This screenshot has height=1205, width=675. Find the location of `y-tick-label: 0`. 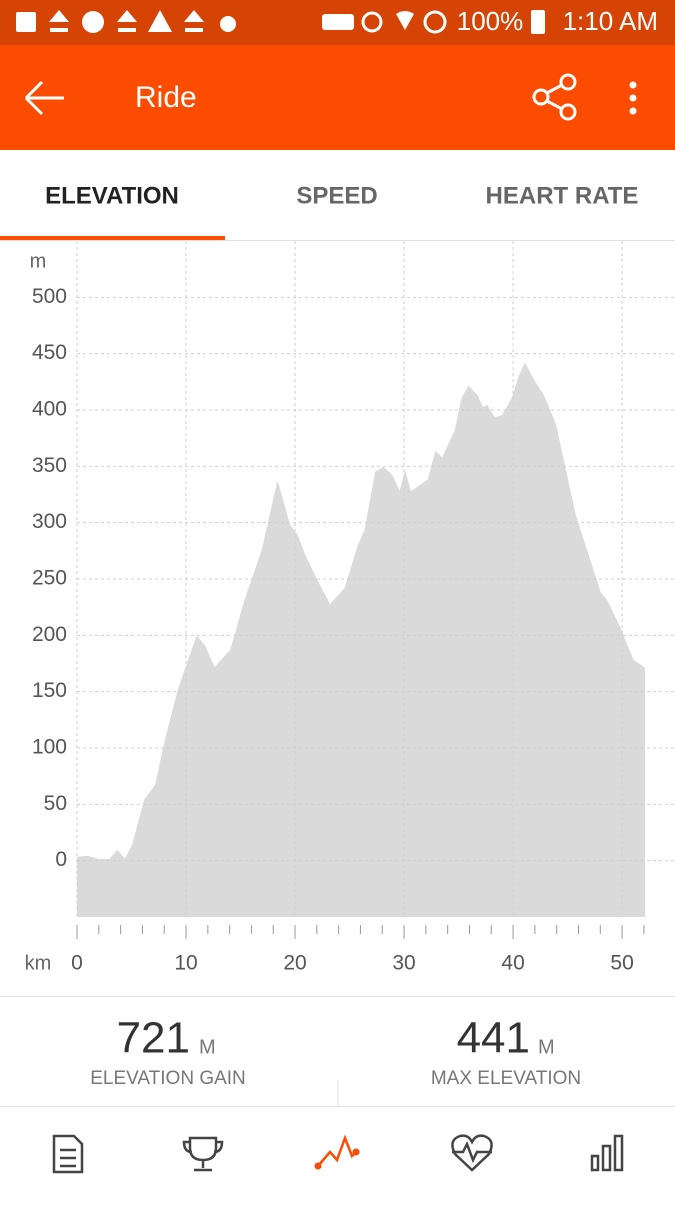

y-tick-label: 0 is located at coordinates (61, 859).